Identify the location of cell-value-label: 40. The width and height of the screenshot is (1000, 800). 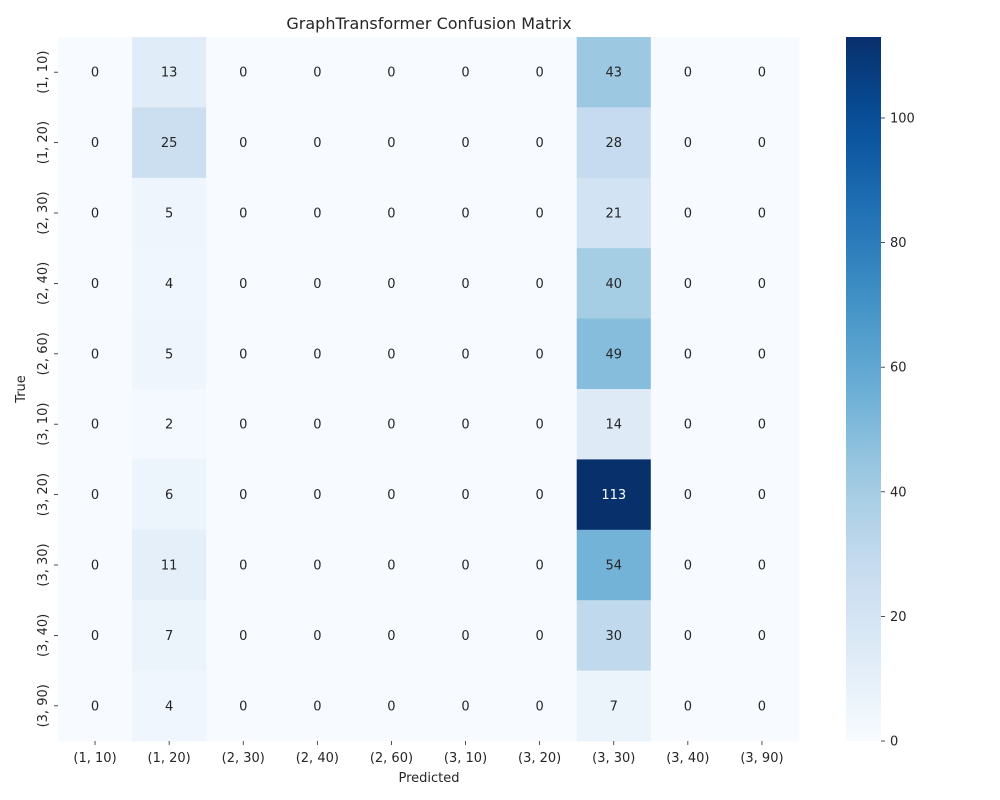
(613, 284).